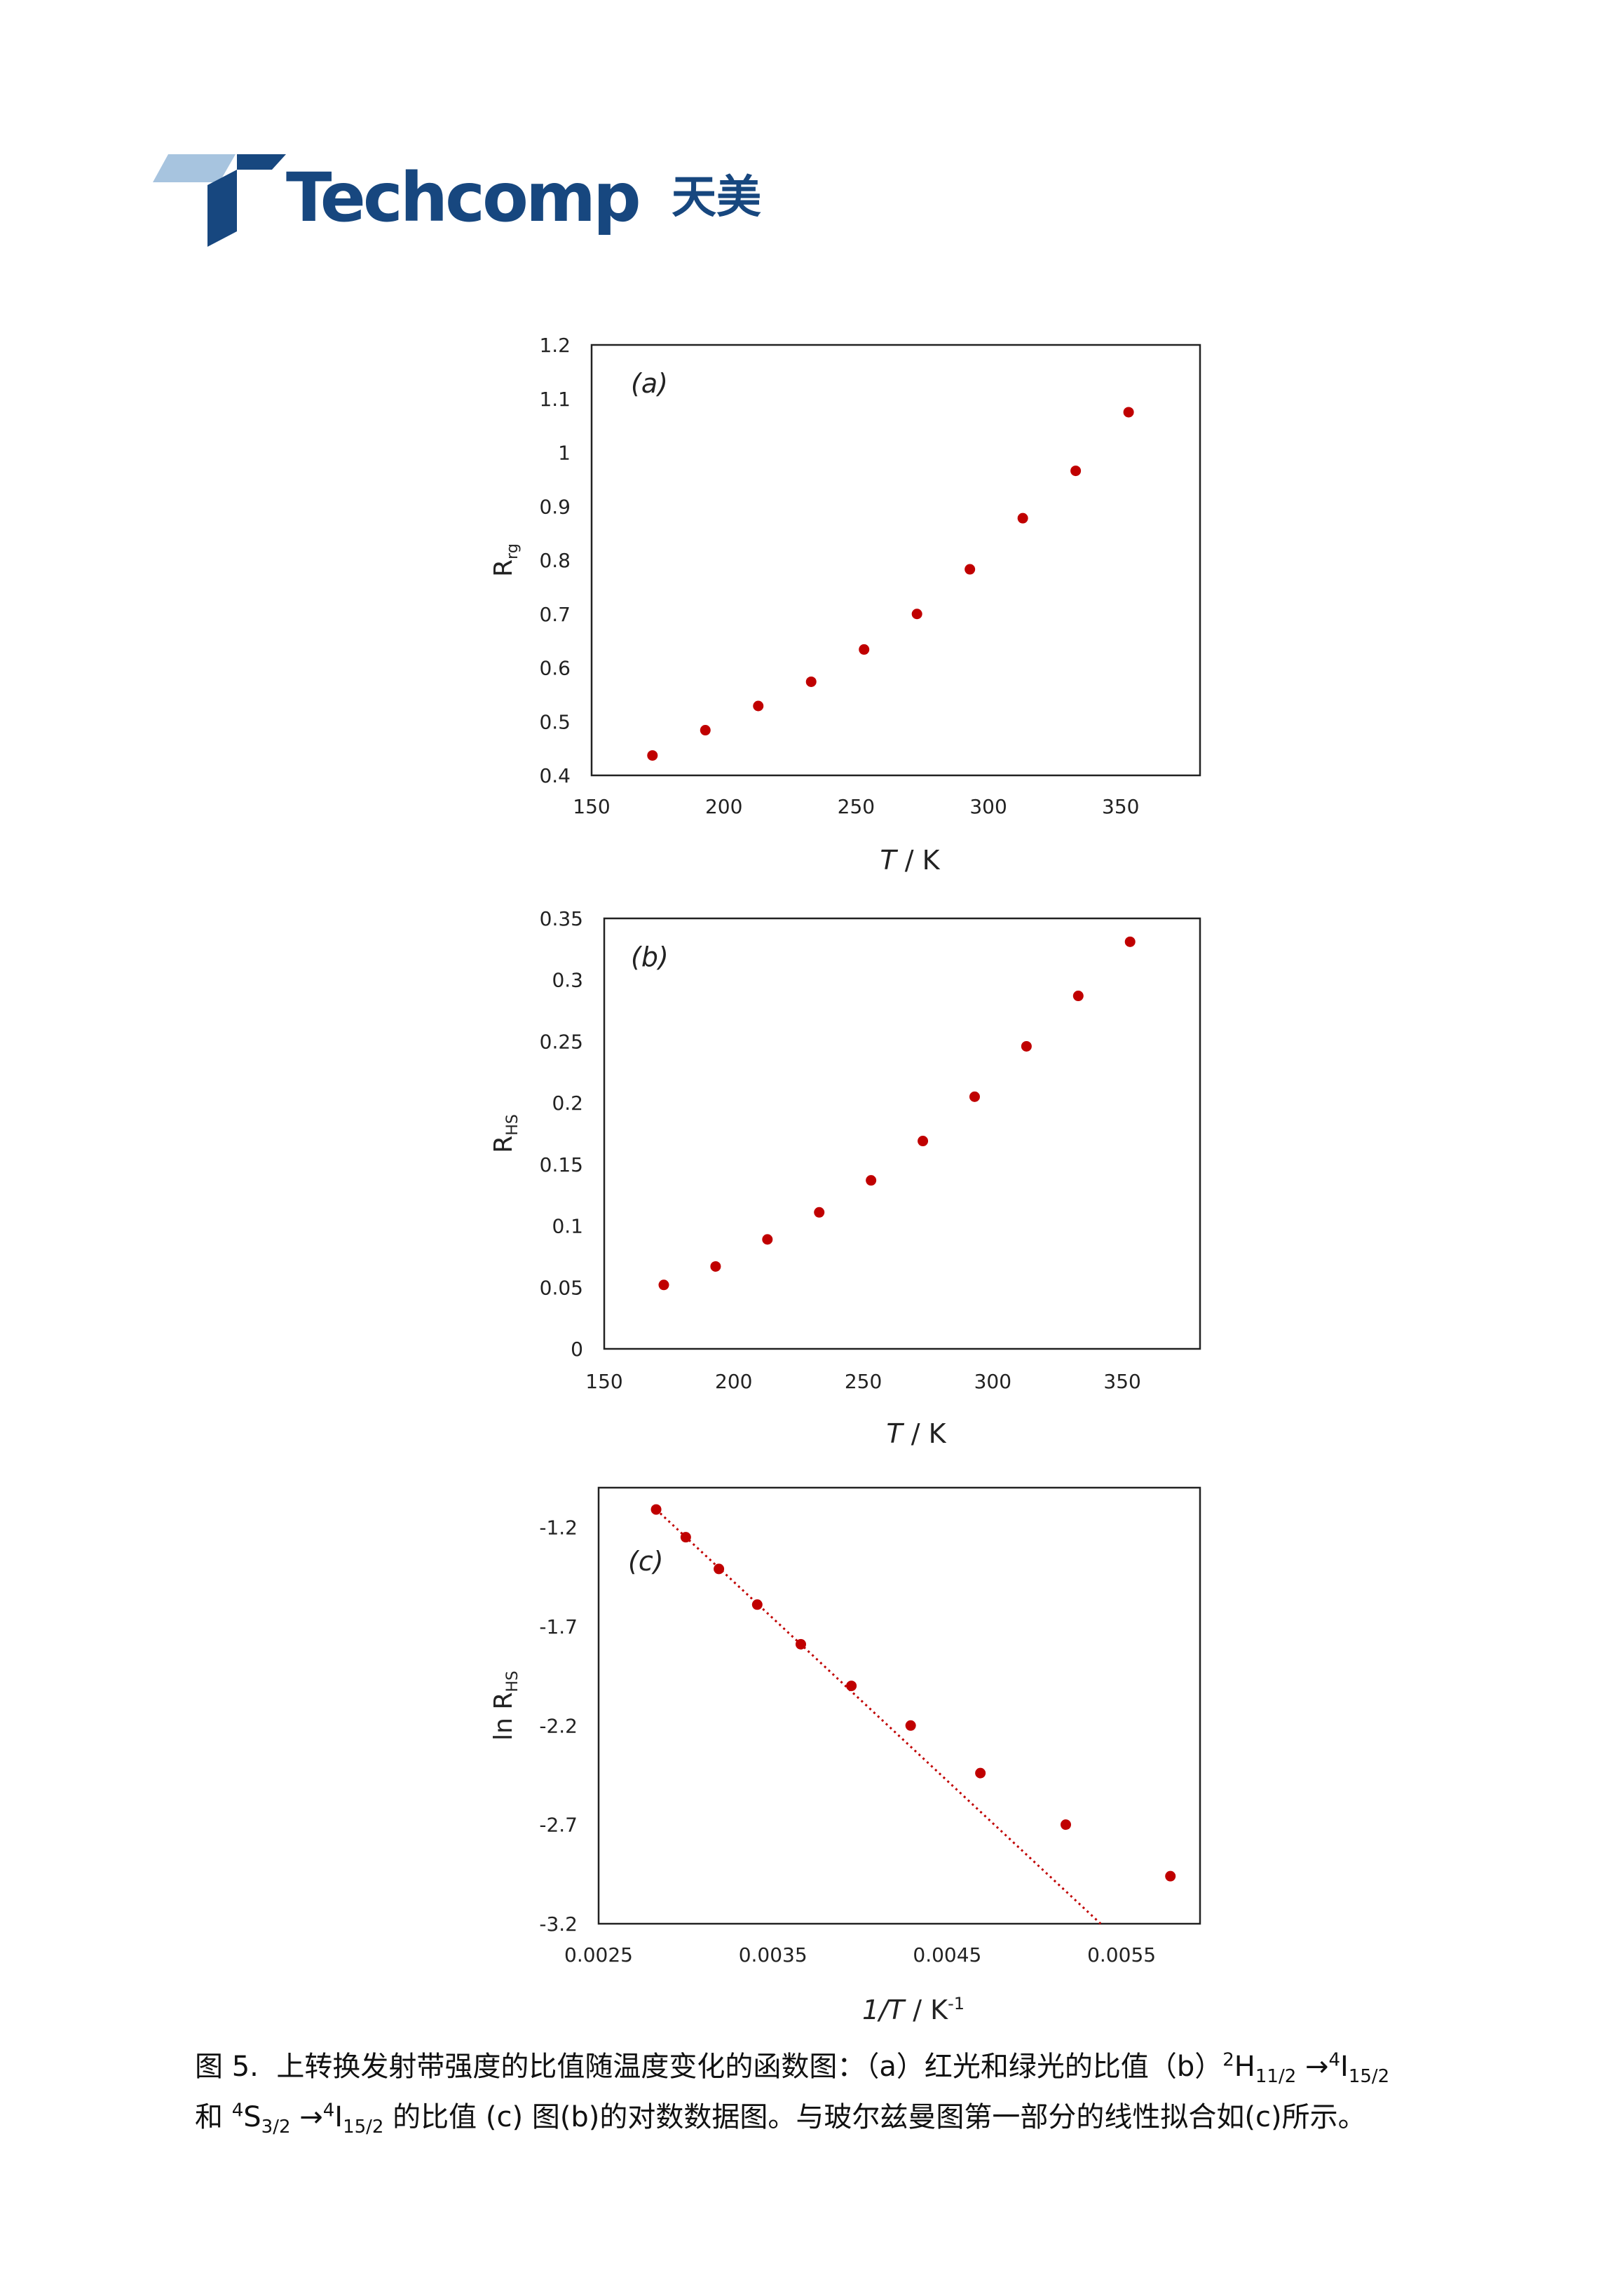 Image resolution: width=1622 pixels, height=2296 pixels. What do you see at coordinates (252, 2117) in the screenshot?
I see `caption-term3-main: S` at bounding box center [252, 2117].